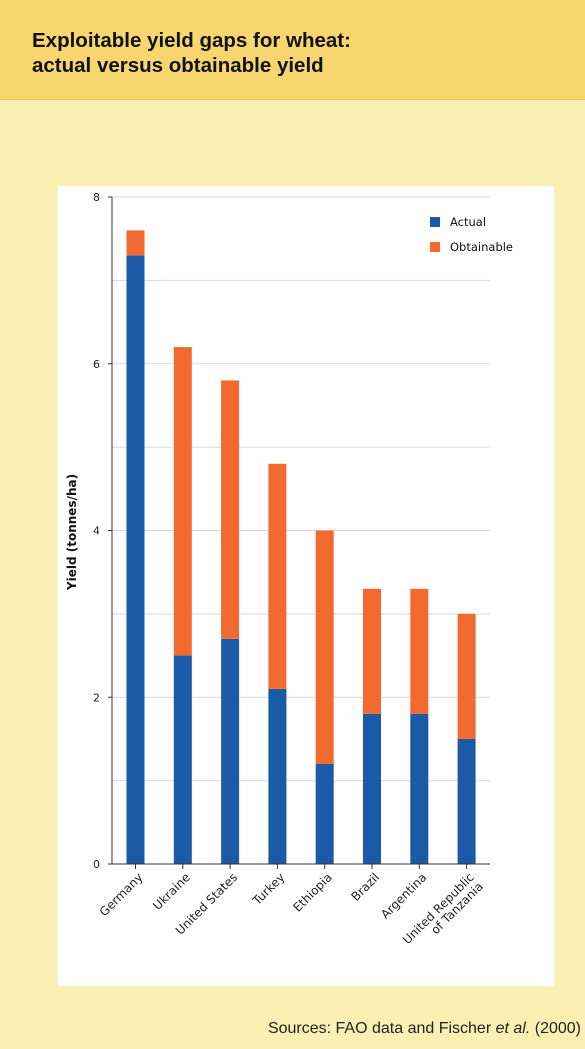 This screenshot has width=585, height=1049. I want to click on x-tick-label: Turkey, so click(268, 889).